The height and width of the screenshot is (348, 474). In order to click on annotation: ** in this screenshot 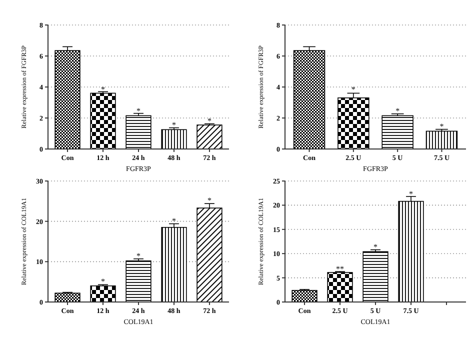, I will do `click(340, 269)`.